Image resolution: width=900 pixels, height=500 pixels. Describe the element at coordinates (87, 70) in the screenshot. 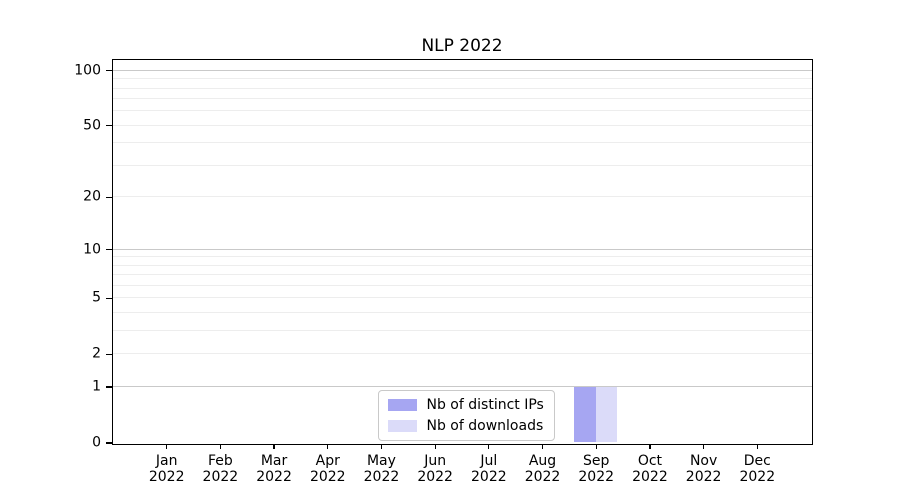

I see `y-tick-label-100: 100` at that location.